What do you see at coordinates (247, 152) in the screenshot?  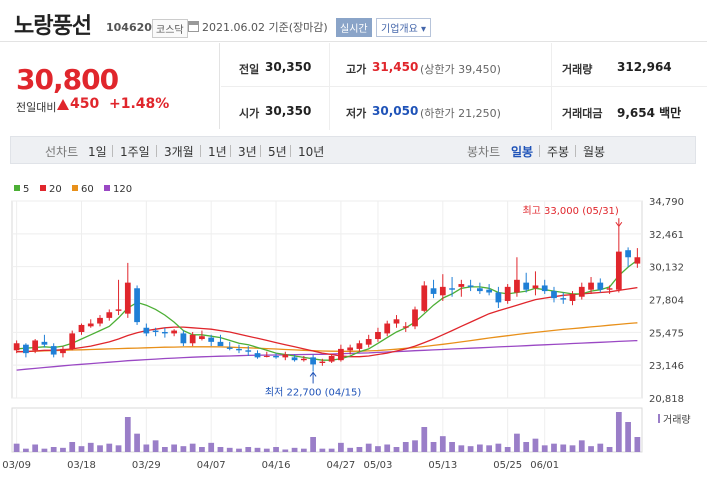 I see `tab-3y: 3년` at bounding box center [247, 152].